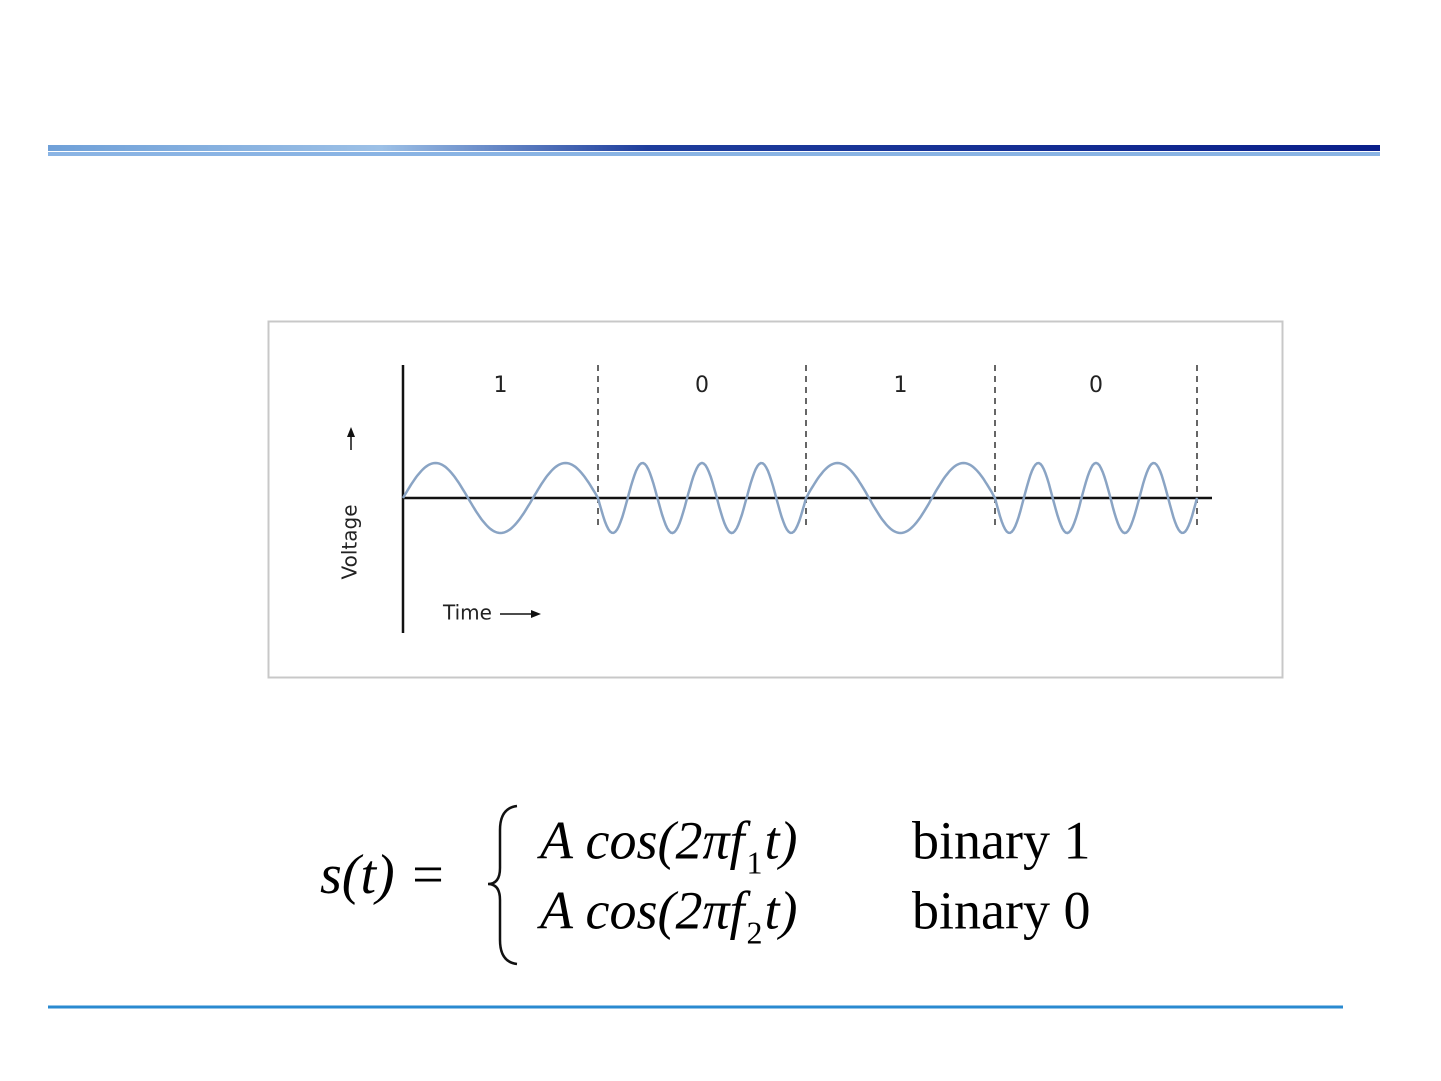 This screenshot has width=1441, height=1081. Describe the element at coordinates (351, 432) in the screenshot. I see `voltage-arrowhead` at that location.